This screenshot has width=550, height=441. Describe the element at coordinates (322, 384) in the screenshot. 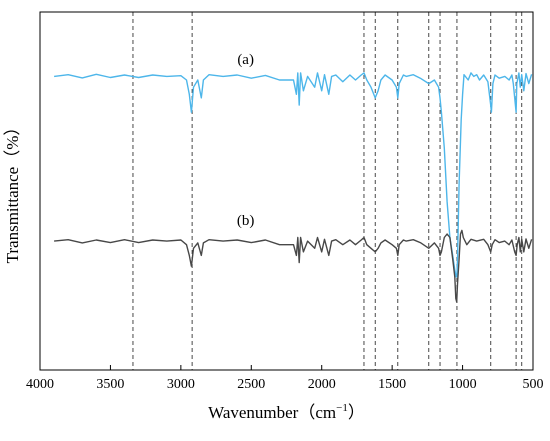

I see `x-tick-label: 2000` at that location.